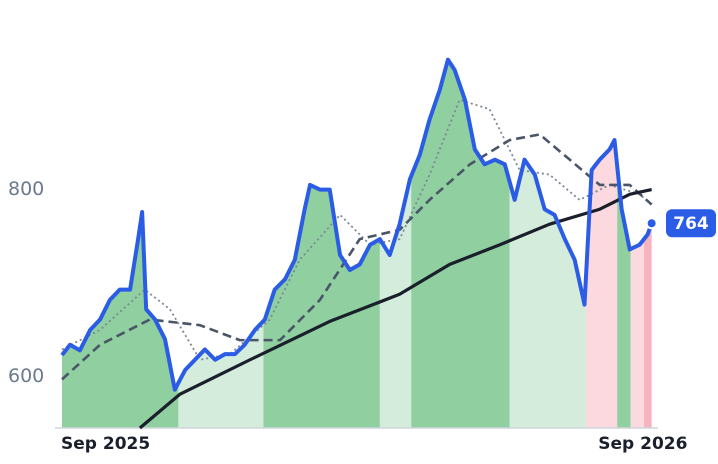  What do you see at coordinates (651, 223) in the screenshot?
I see `last-point` at bounding box center [651, 223].